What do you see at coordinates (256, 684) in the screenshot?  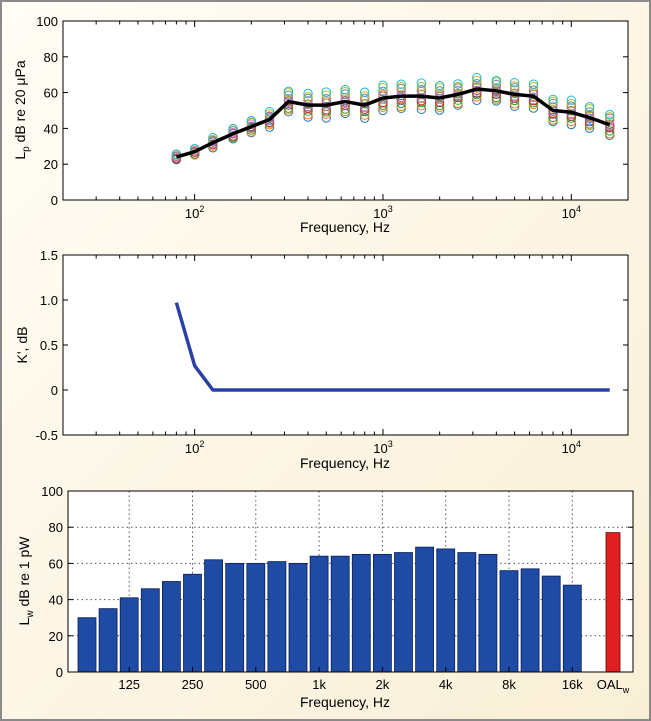 I see `x-tick-label: 500` at bounding box center [256, 684].